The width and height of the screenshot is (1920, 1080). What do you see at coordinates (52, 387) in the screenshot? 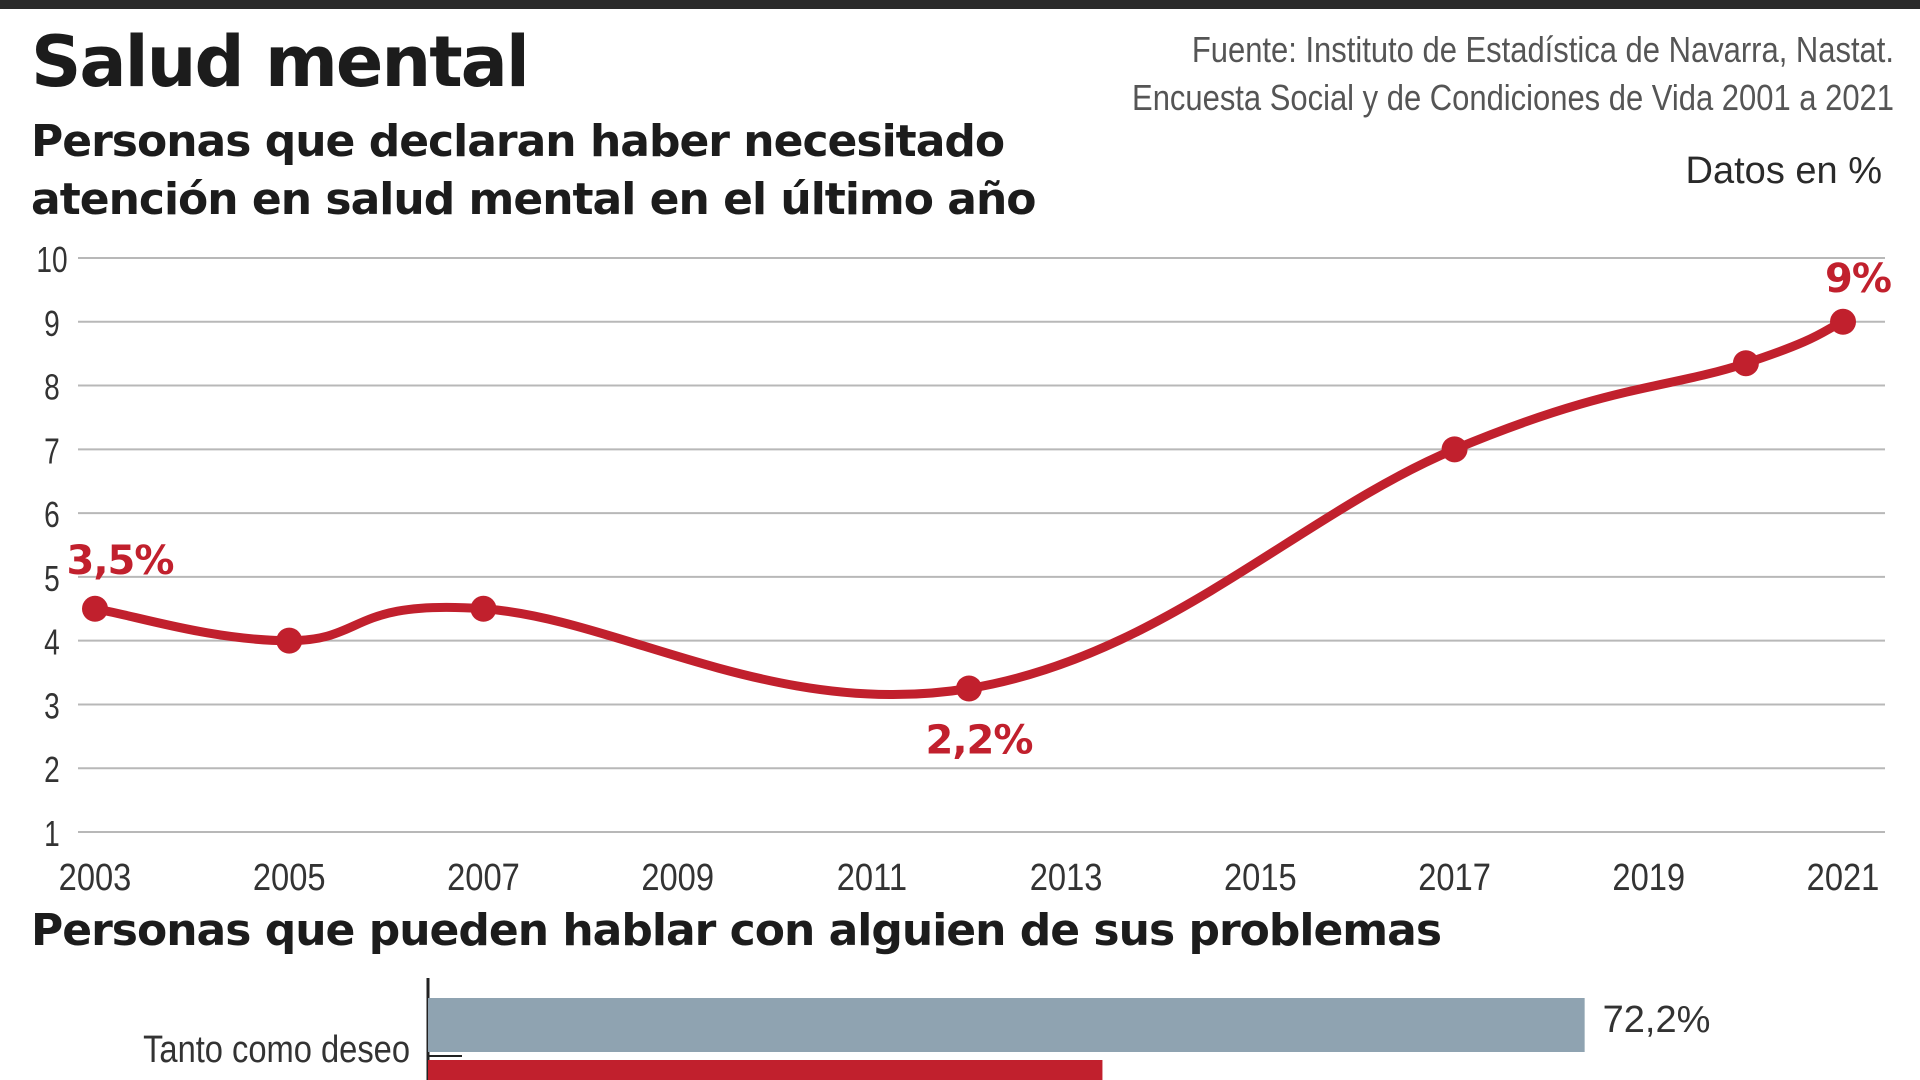
I see `y-tick-label: 8` at bounding box center [52, 387].